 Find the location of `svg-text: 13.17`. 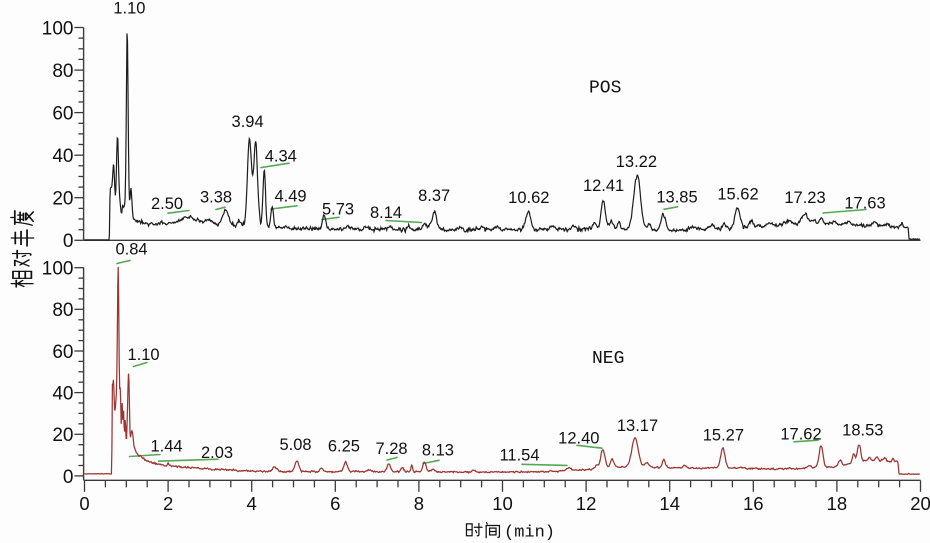

svg-text: 13.17 is located at coordinates (637, 426).